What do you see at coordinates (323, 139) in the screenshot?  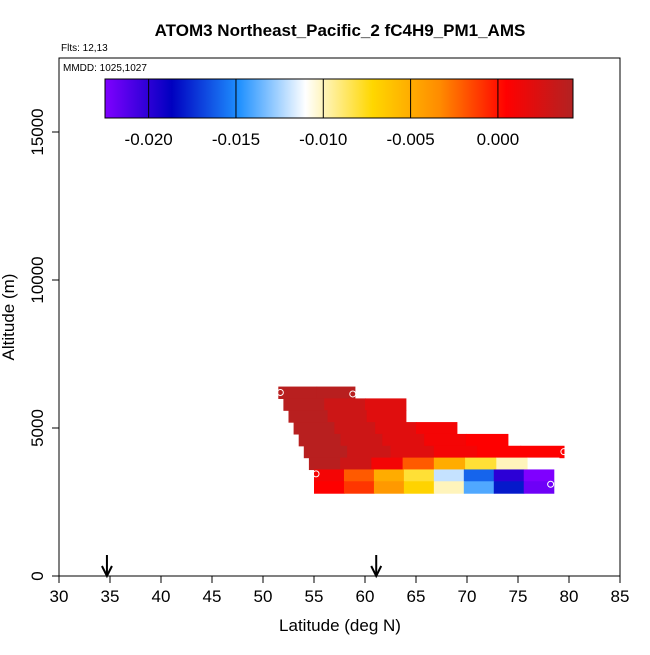 I see `colorbar-tick-label: -0.010` at bounding box center [323, 139].